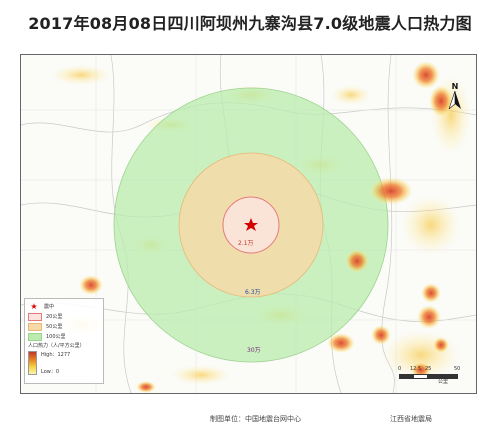 This screenshot has width=500, height=432. I want to click on scale-tick-0: 0, so click(400, 369).